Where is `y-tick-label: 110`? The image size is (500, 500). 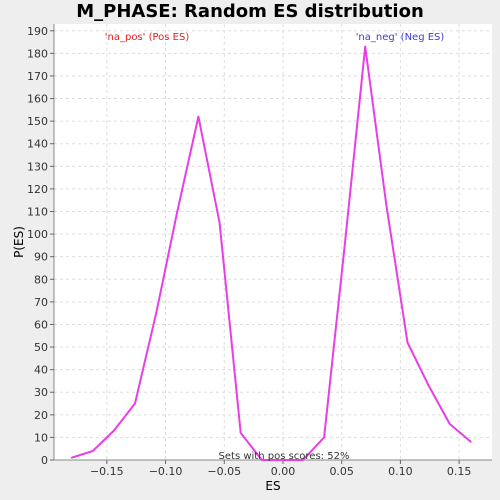 y-tick-label: 110 is located at coordinates (37, 212).